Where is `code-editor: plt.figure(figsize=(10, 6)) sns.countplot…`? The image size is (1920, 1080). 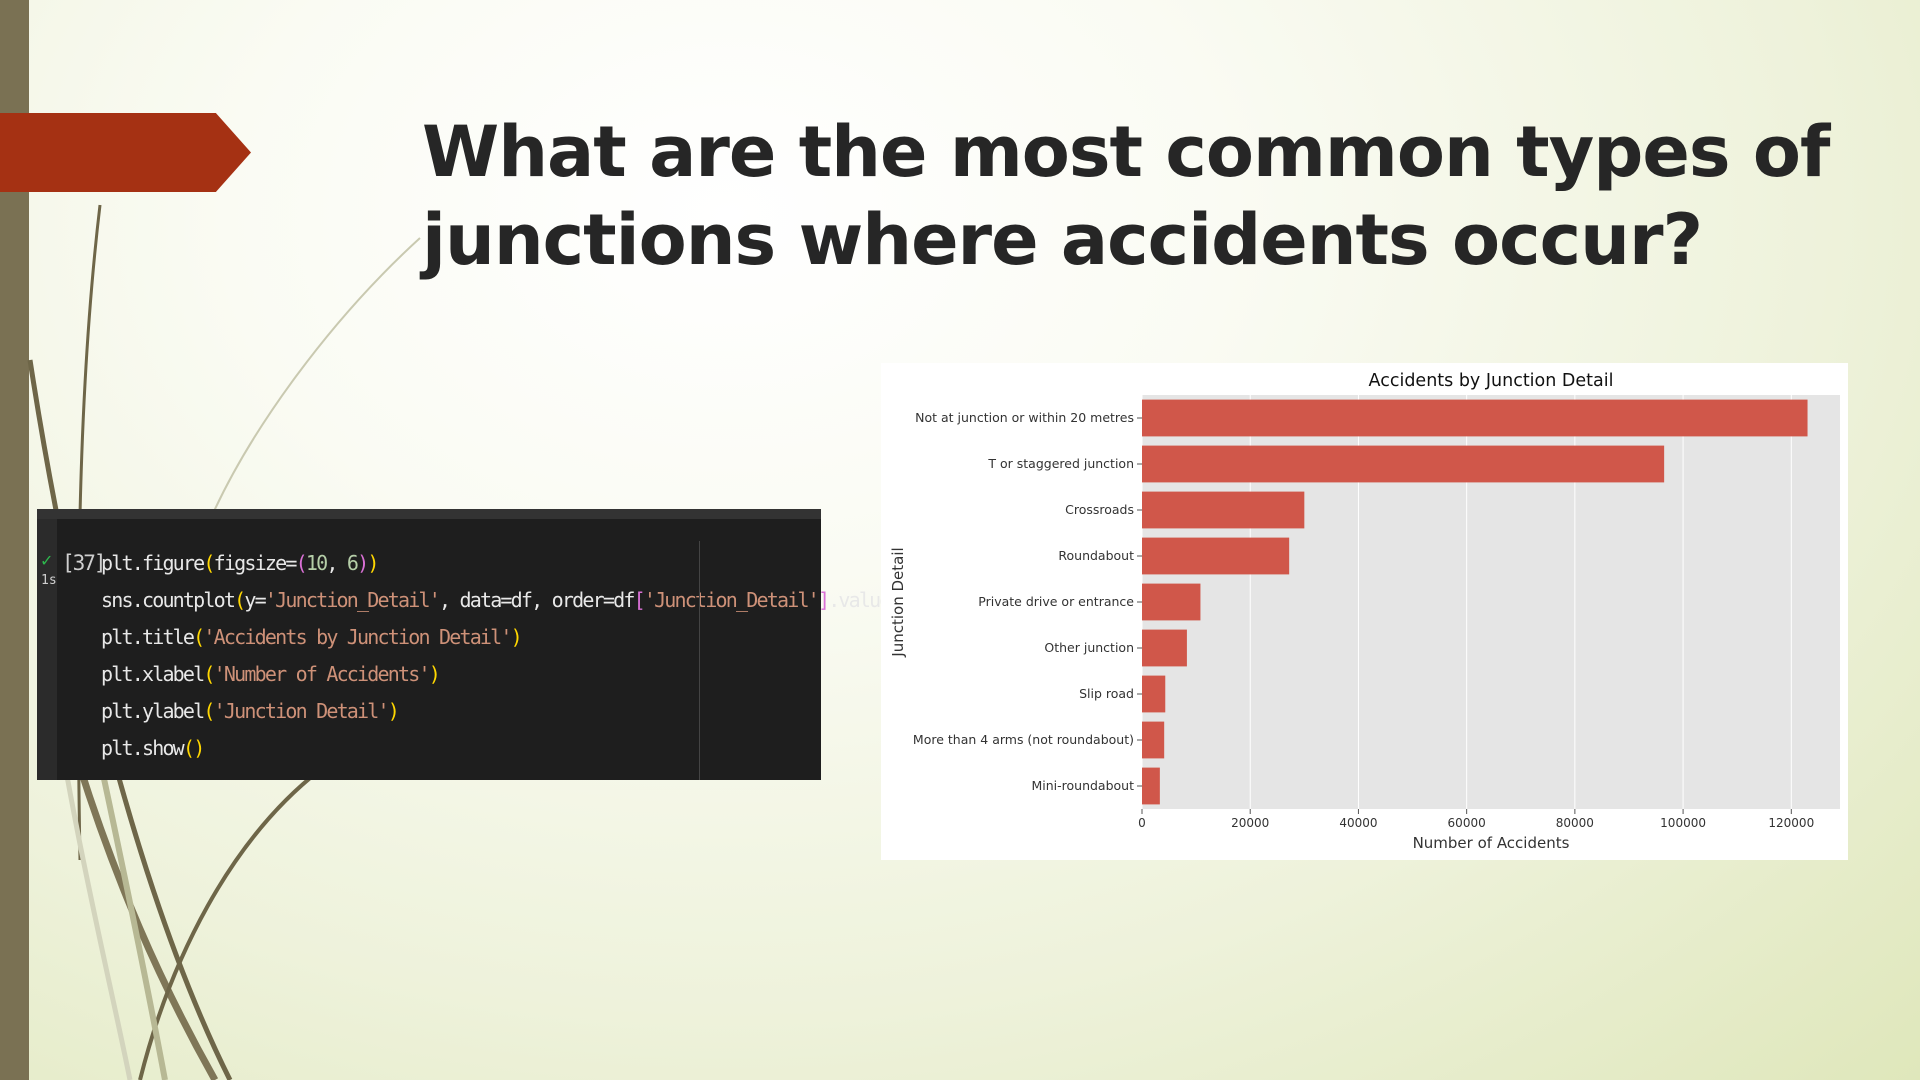
code-editor: plt.figure(figsize=(10, 6)) sns.countplot… is located at coordinates (578, 662).